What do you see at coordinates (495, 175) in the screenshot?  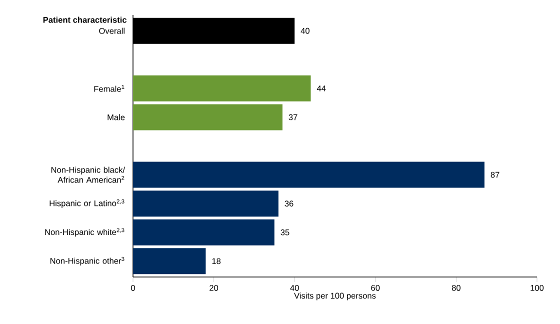 I see `data-label: 87` at bounding box center [495, 175].